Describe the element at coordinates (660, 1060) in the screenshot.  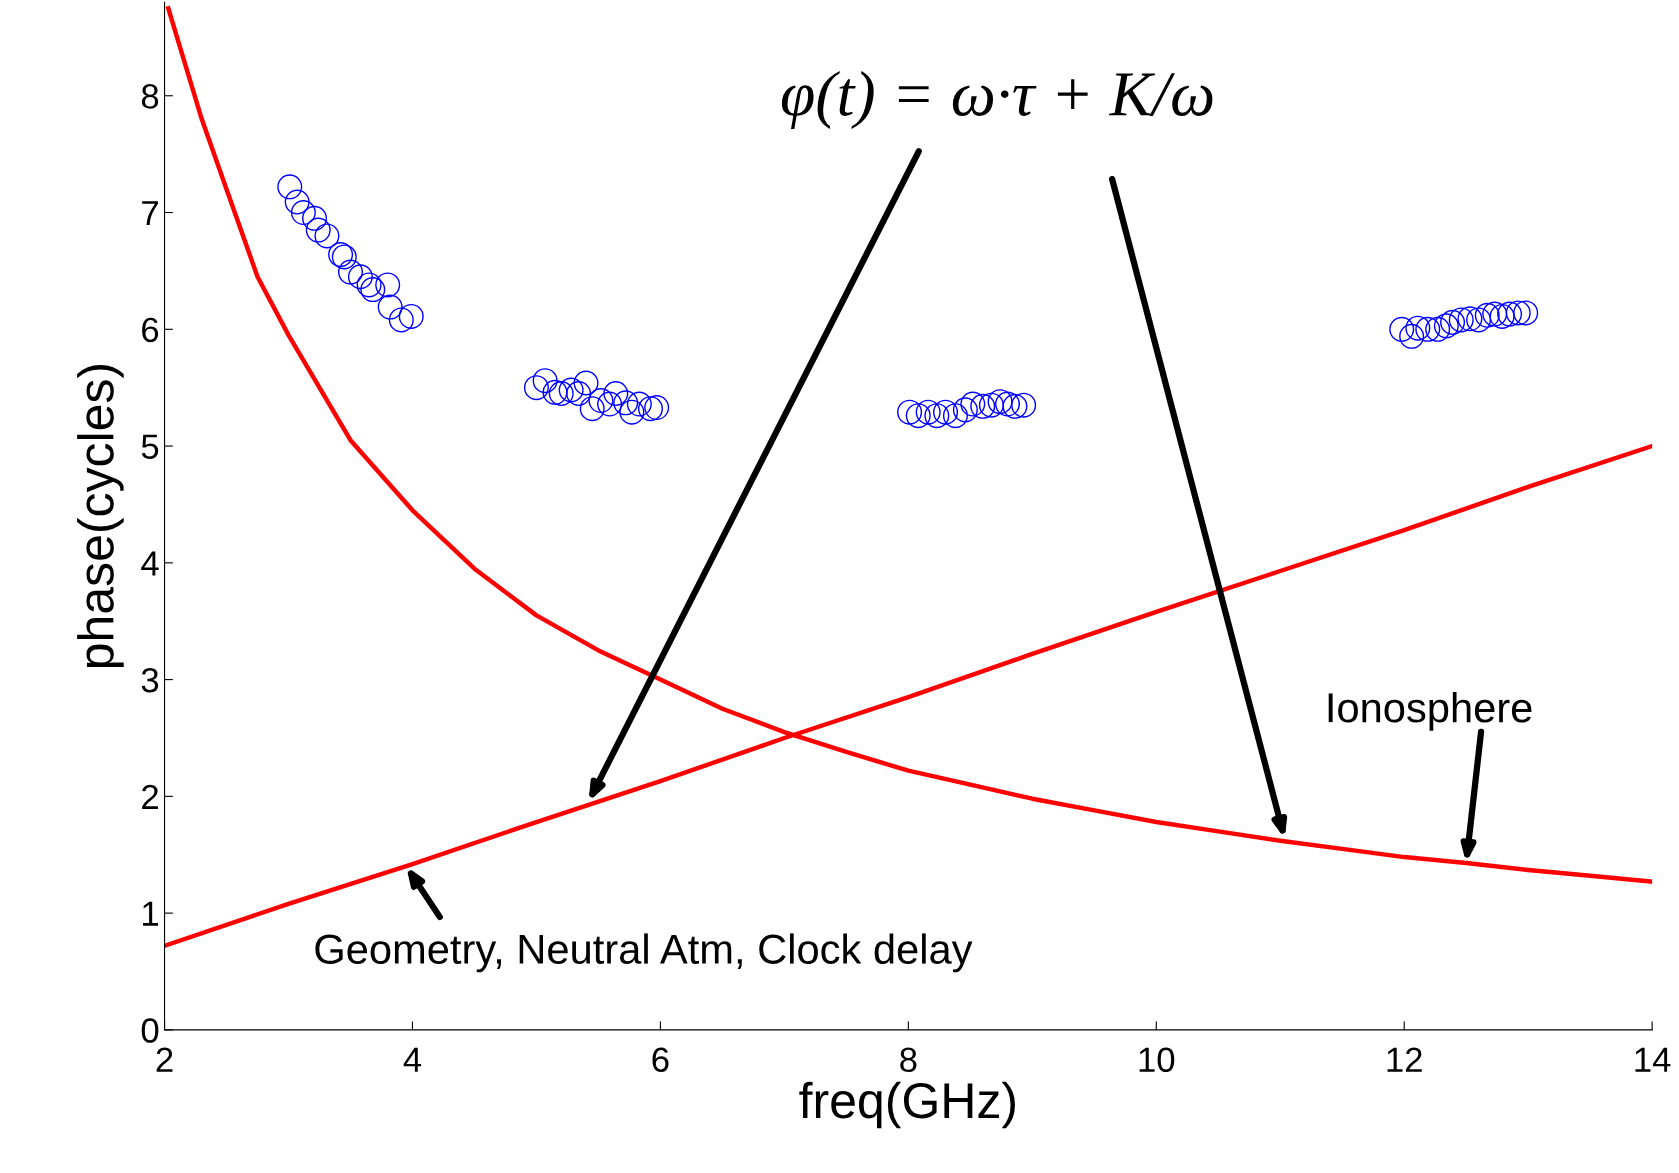
I see `x-tick-label: 6` at that location.